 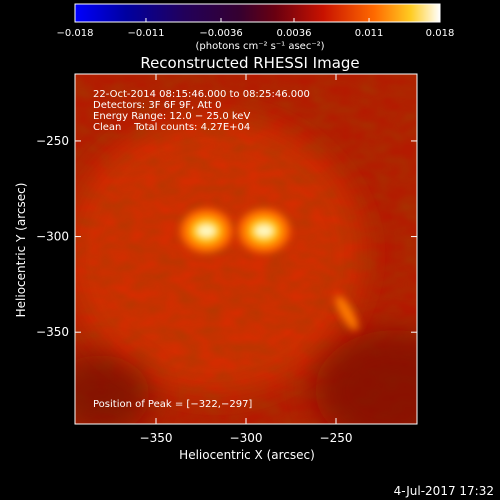 I want to click on x-tick-label: −250, so click(x=336, y=438).